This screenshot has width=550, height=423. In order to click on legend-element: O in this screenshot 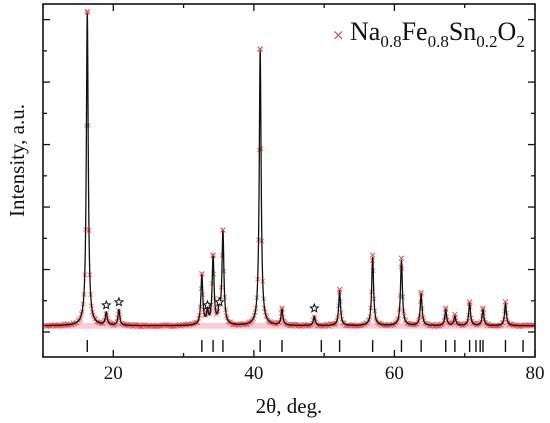, I will do `click(507, 31)`.